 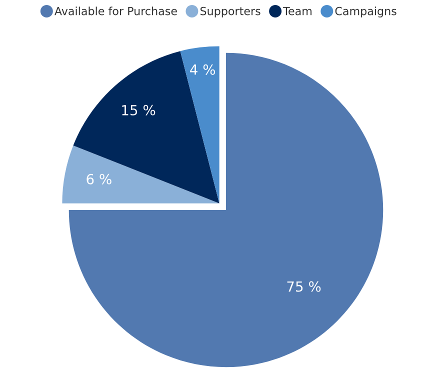 I want to click on legend-label: Team, so click(x=297, y=11).